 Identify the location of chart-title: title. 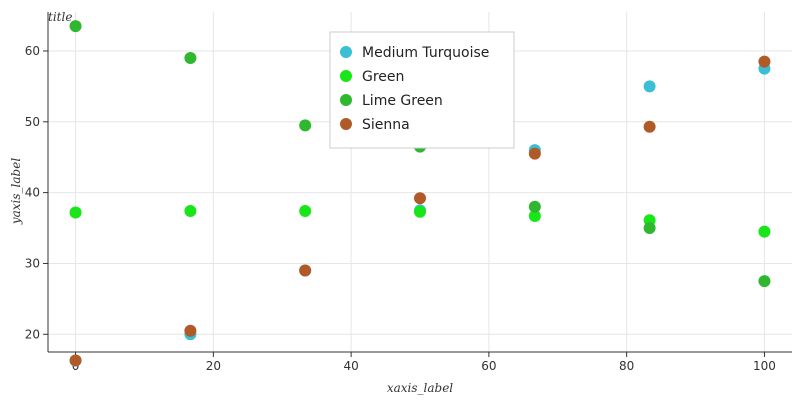
(60, 17).